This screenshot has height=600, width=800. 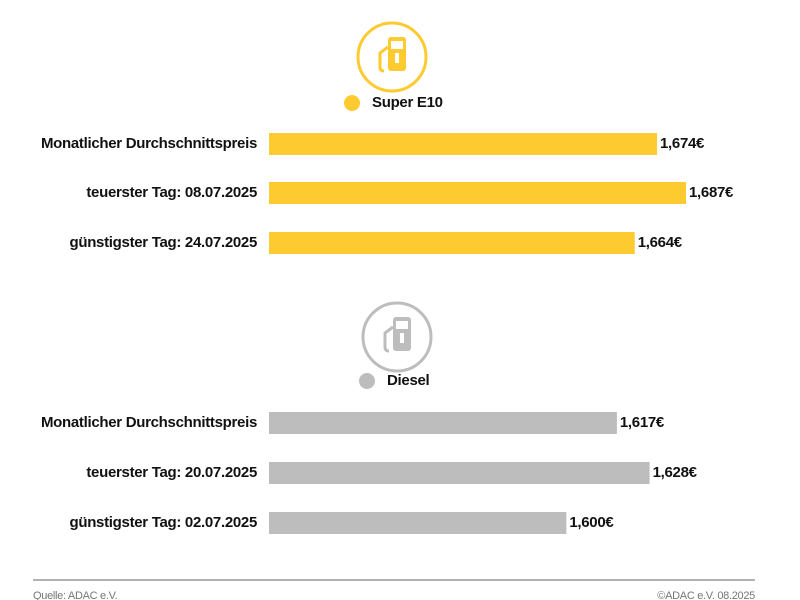 What do you see at coordinates (675, 472) in the screenshot?
I see `value-label: 1,628€` at bounding box center [675, 472].